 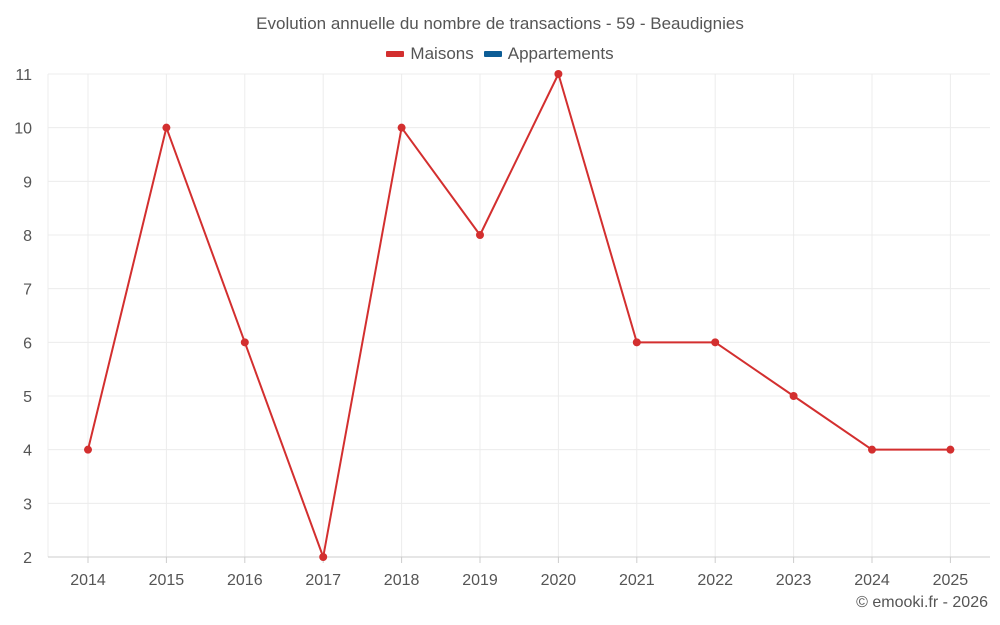 What do you see at coordinates (951, 580) in the screenshot?
I see `x-tick-label: 2025` at bounding box center [951, 580].